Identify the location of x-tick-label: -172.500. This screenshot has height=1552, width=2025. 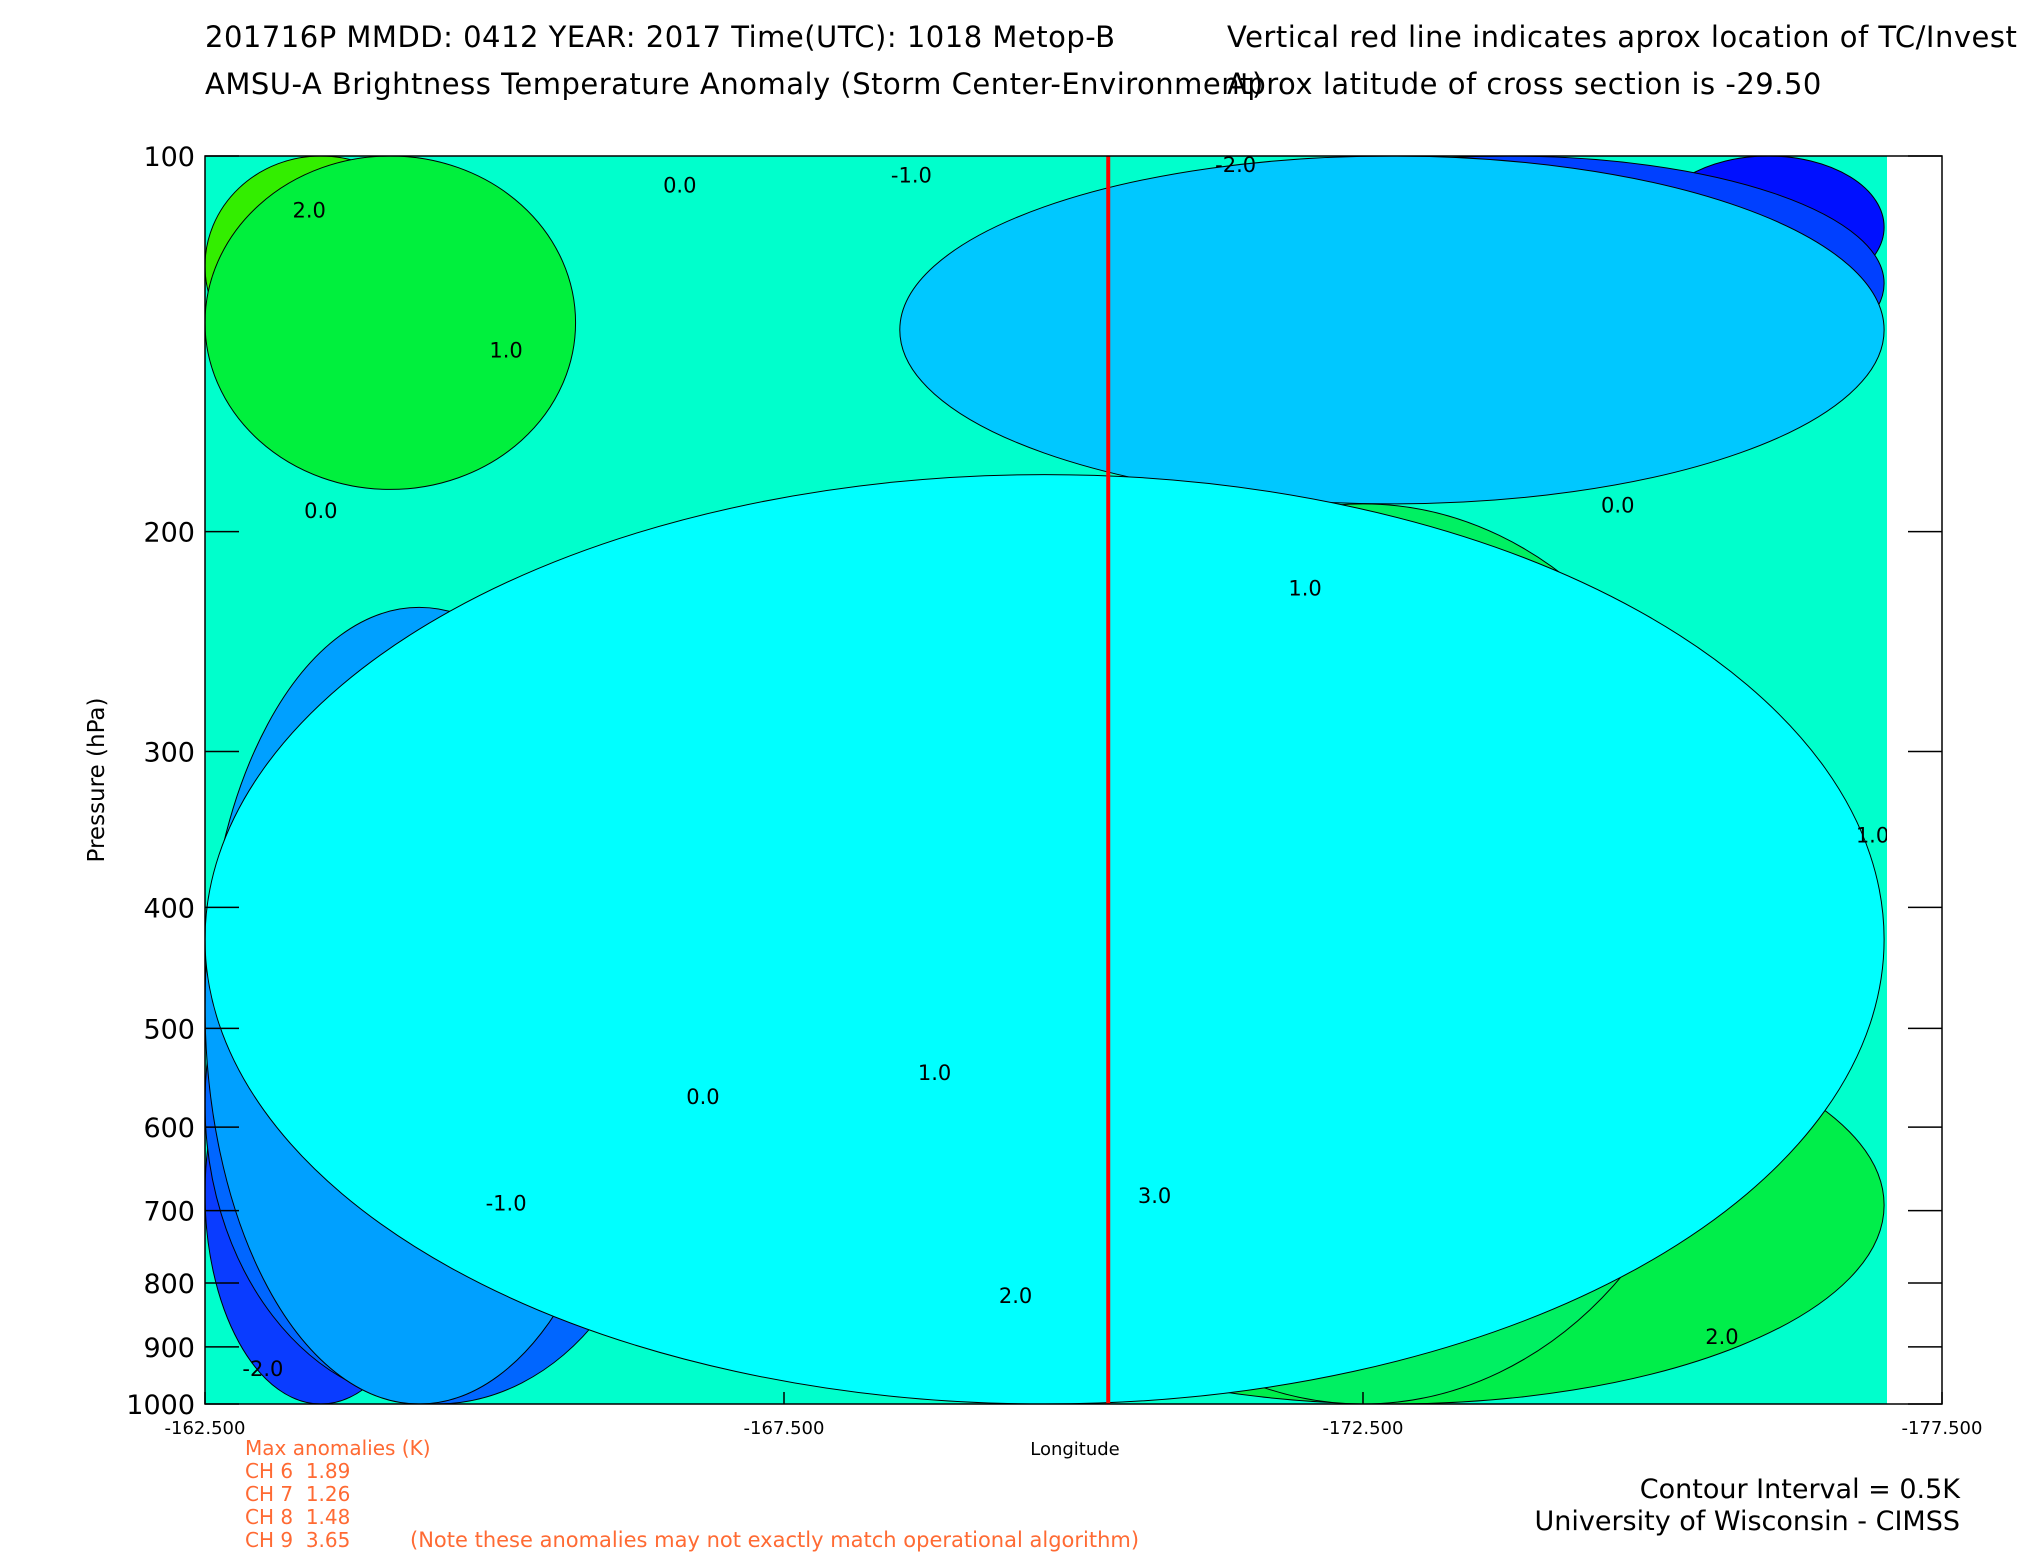
(1363, 1428).